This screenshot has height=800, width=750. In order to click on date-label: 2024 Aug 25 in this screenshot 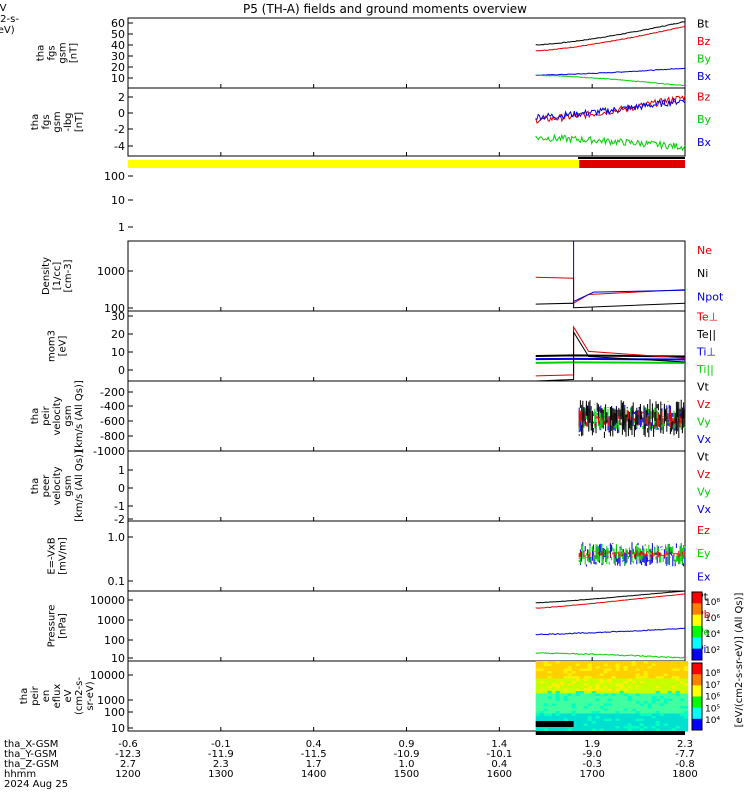, I will do `click(36, 784)`.